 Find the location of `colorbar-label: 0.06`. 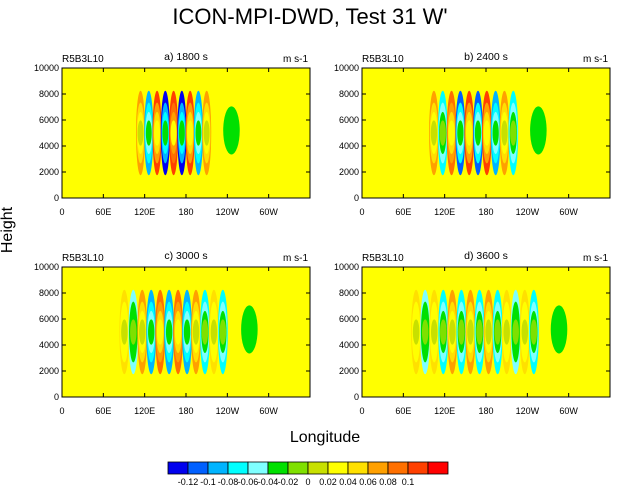

colorbar-label: 0.06 is located at coordinates (368, 482).